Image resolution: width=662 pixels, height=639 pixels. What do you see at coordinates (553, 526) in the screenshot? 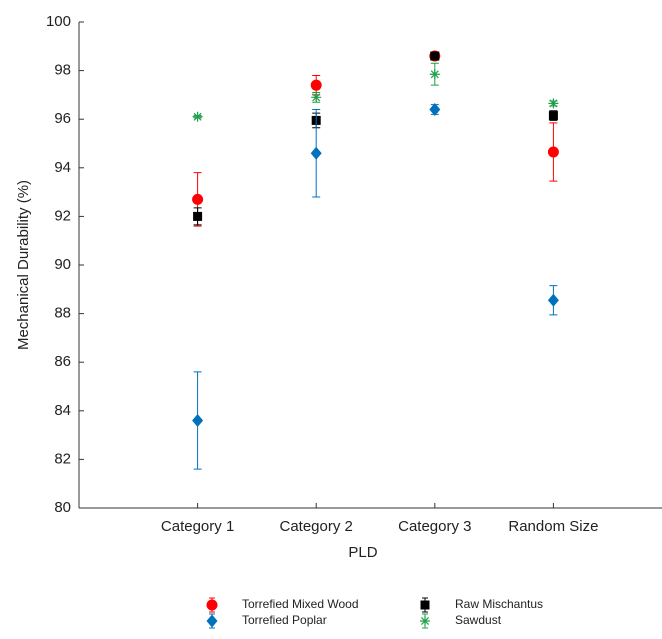
I see `x-tick-label: Random Size` at bounding box center [553, 526].